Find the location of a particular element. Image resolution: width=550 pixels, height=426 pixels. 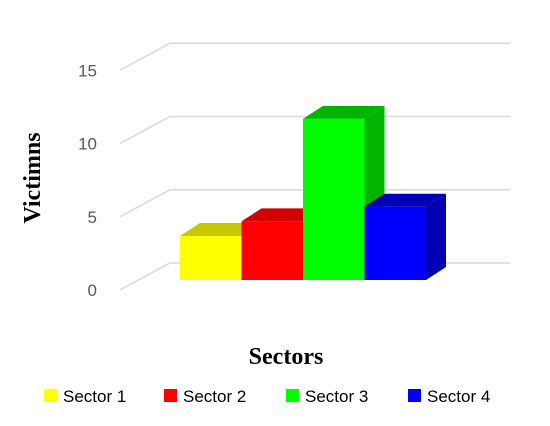

y-axis-title: Victimns is located at coordinates (33, 177).